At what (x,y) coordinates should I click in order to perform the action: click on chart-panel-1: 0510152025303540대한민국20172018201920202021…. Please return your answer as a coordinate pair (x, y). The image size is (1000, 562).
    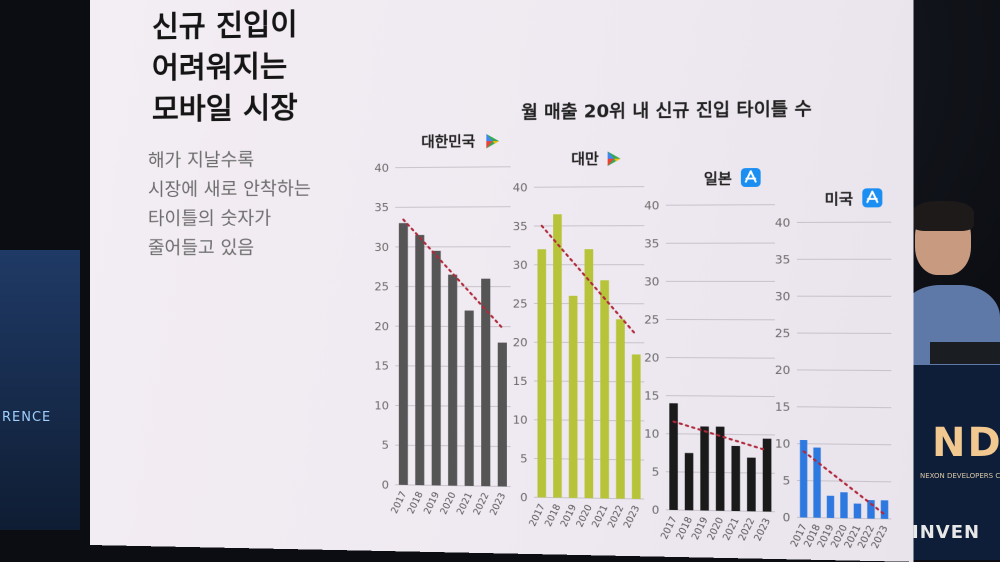
    Looking at the image, I should click on (442, 325).